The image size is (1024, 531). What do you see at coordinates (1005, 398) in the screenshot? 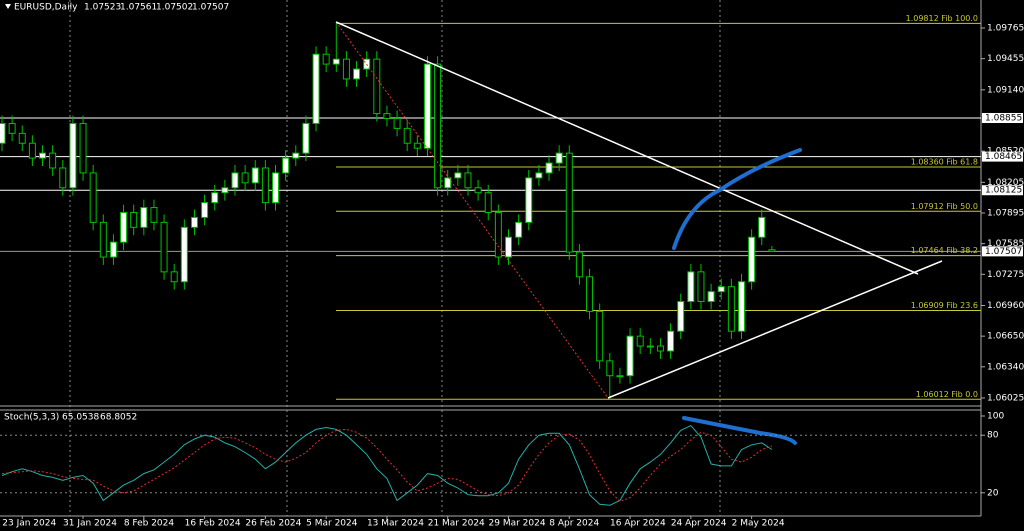
I see `y-tick-label: 1.06025` at bounding box center [1005, 398].